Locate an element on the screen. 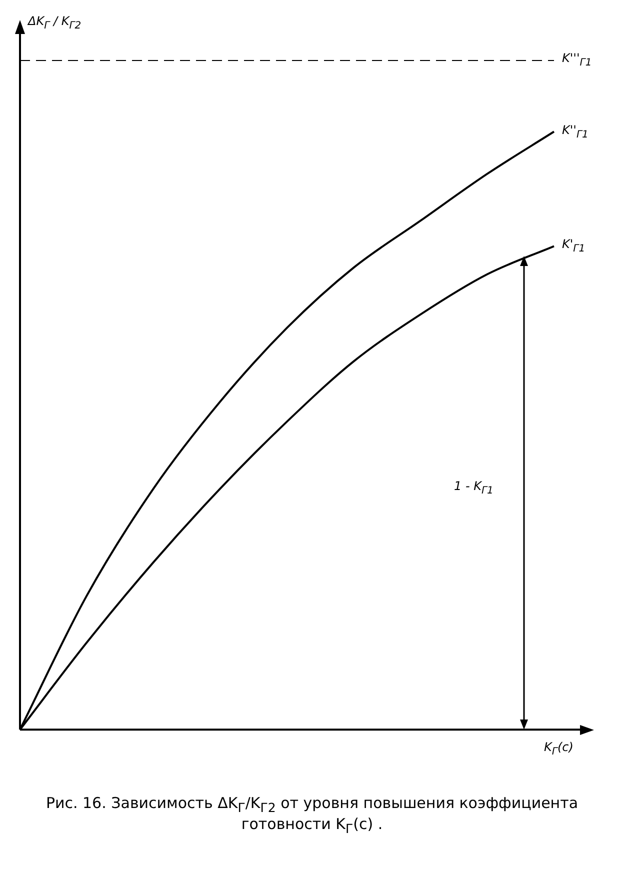 The image size is (624, 879). series-label: K''$_{Г1}$ is located at coordinates (575, 131).